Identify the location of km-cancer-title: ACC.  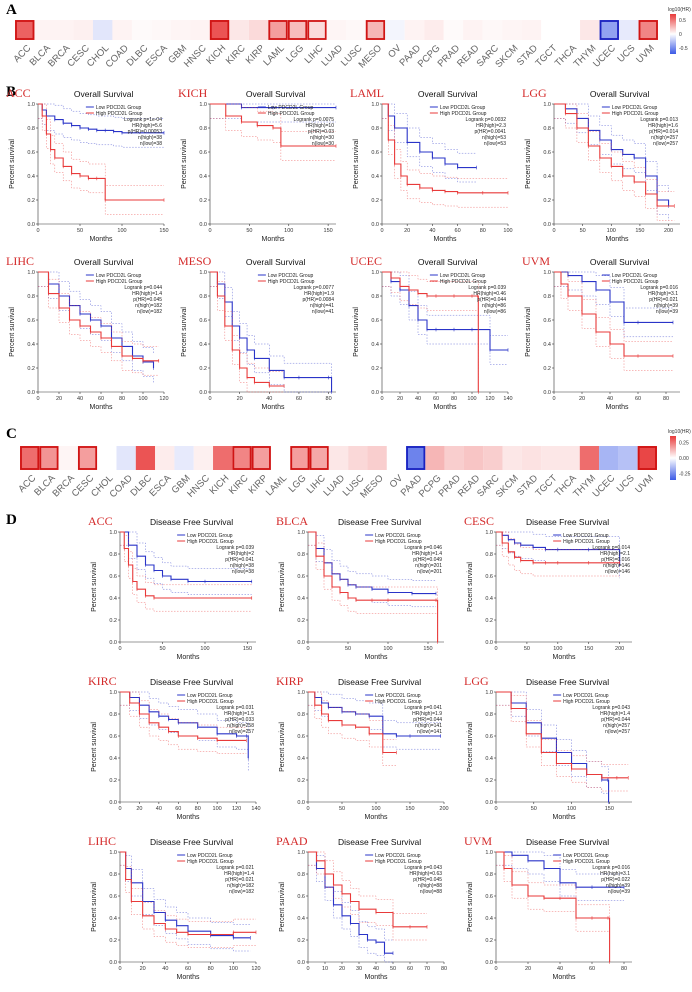
(100, 521).